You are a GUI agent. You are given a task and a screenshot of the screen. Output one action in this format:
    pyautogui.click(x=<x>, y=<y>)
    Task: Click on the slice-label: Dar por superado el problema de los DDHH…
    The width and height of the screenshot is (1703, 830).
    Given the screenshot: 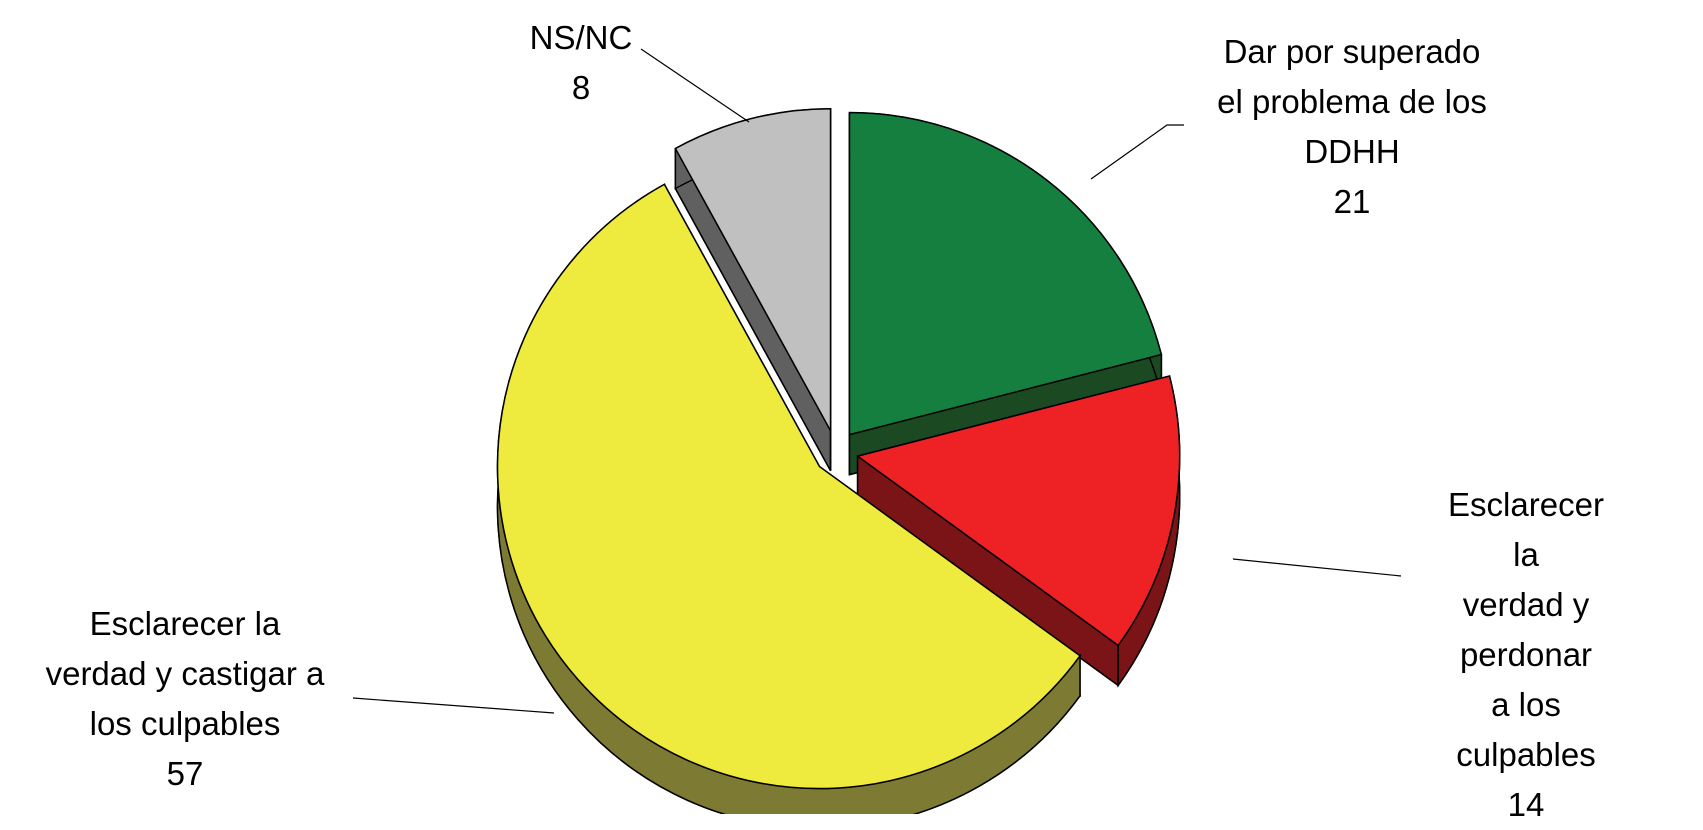 What is the action you would take?
    pyautogui.click(x=1352, y=127)
    